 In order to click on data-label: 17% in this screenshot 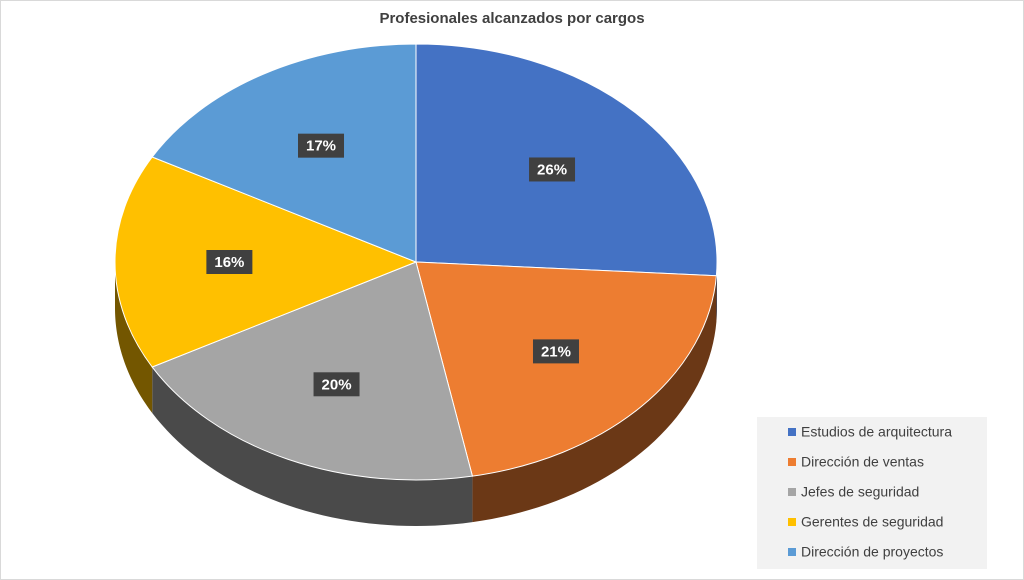, I will do `click(321, 146)`.